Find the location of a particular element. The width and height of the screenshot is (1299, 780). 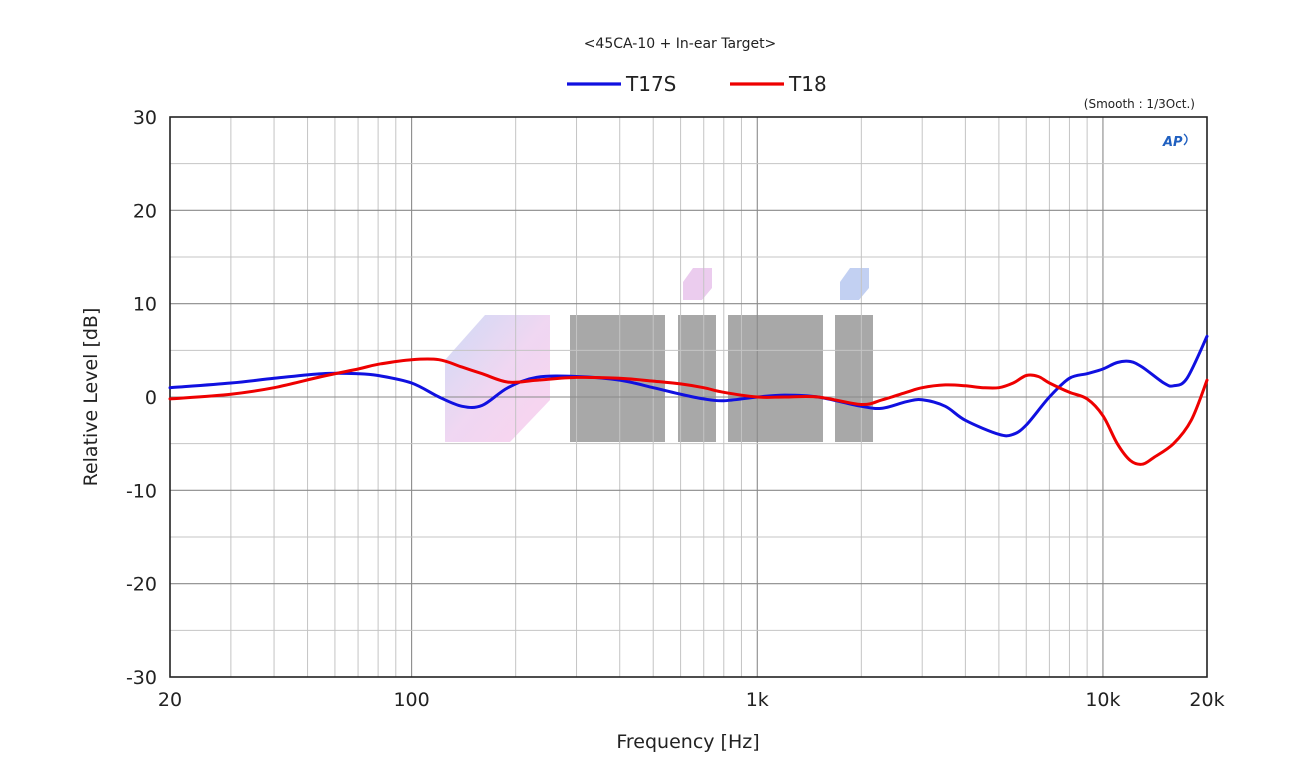

series-layer is located at coordinates (688, 400).